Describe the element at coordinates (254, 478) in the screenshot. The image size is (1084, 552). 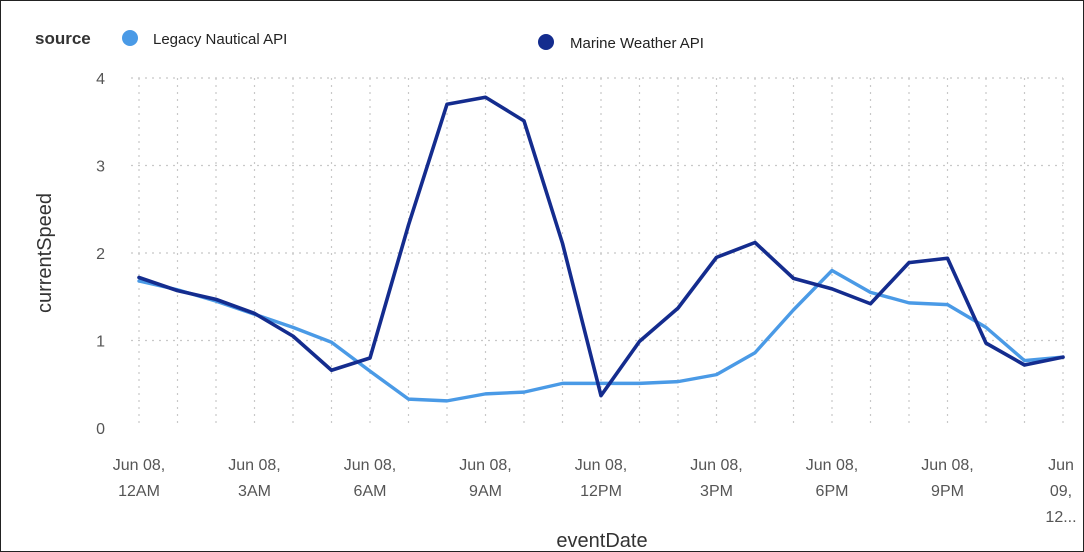
I see `x-tick-label: Jun 08, 3AM` at that location.